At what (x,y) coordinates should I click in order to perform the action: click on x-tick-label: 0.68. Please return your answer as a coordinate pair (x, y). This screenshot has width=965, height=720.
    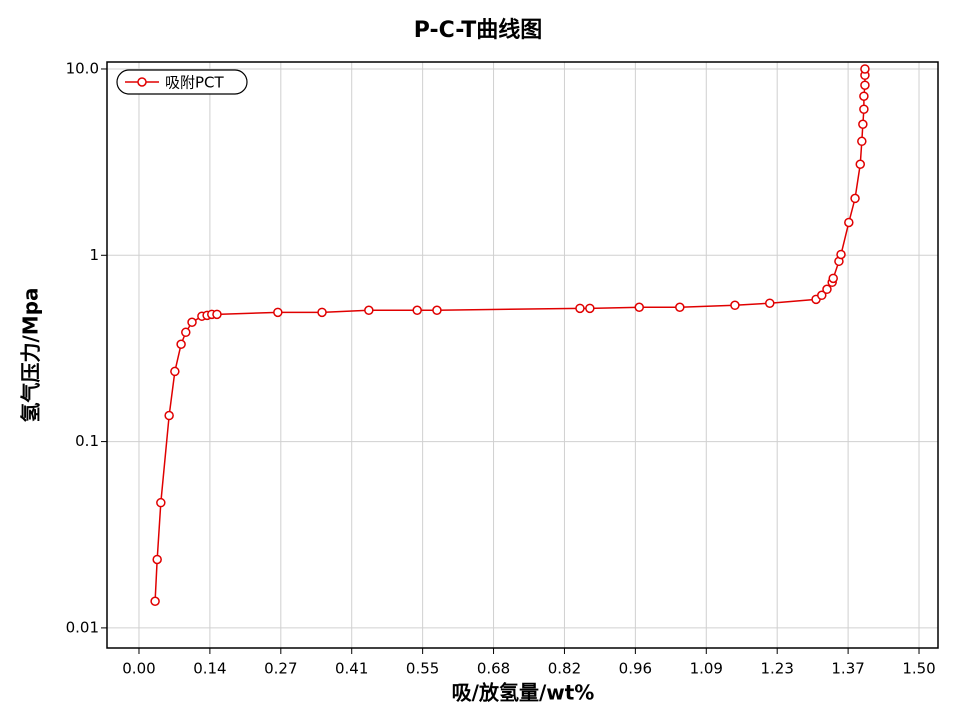
    Looking at the image, I should click on (493, 669).